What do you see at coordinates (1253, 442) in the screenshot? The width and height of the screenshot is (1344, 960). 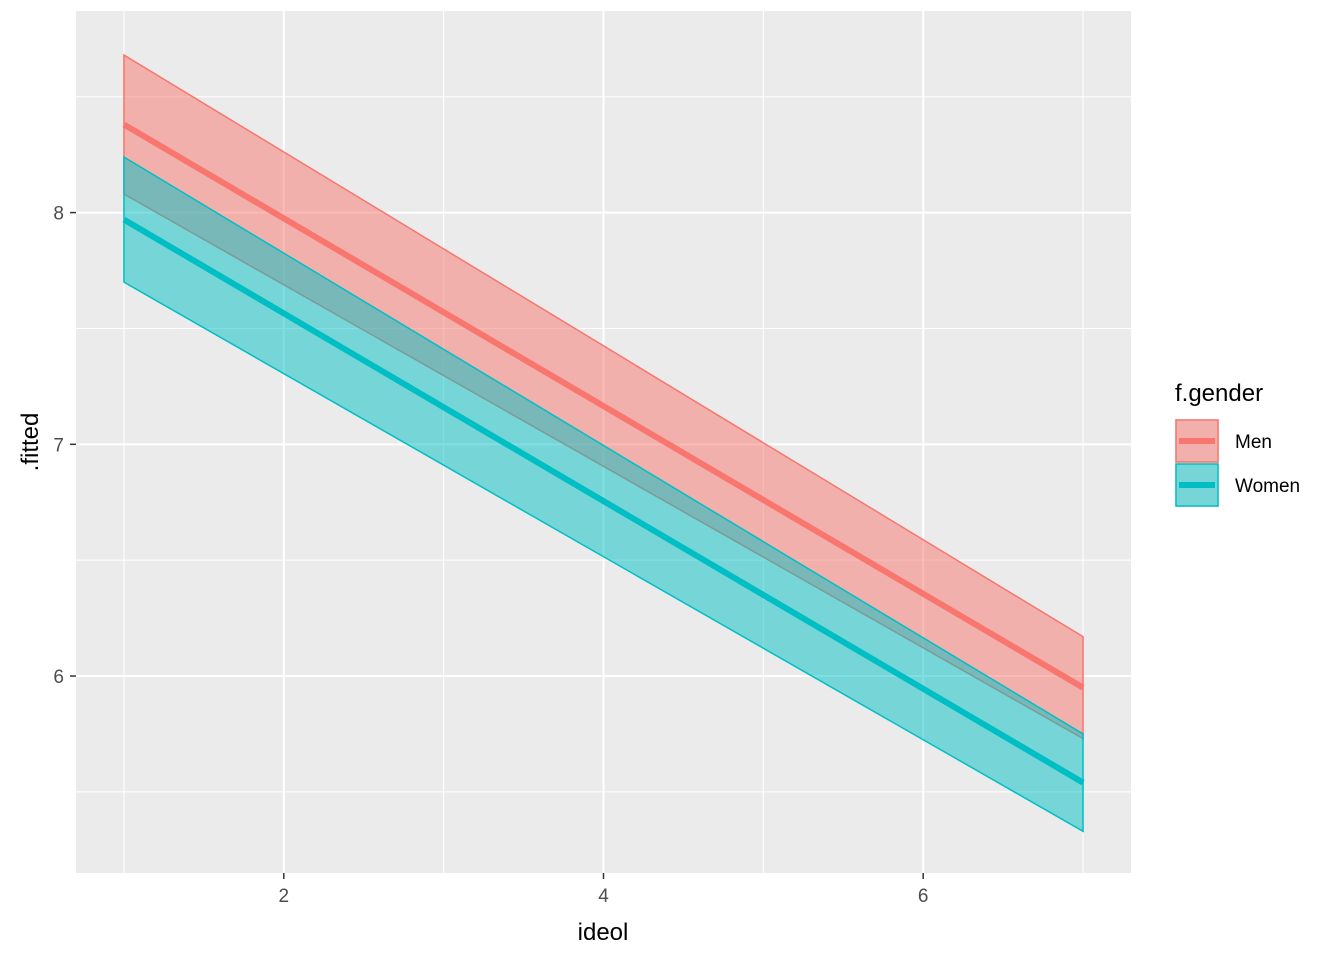 I see `legend-label-men: Men` at bounding box center [1253, 442].